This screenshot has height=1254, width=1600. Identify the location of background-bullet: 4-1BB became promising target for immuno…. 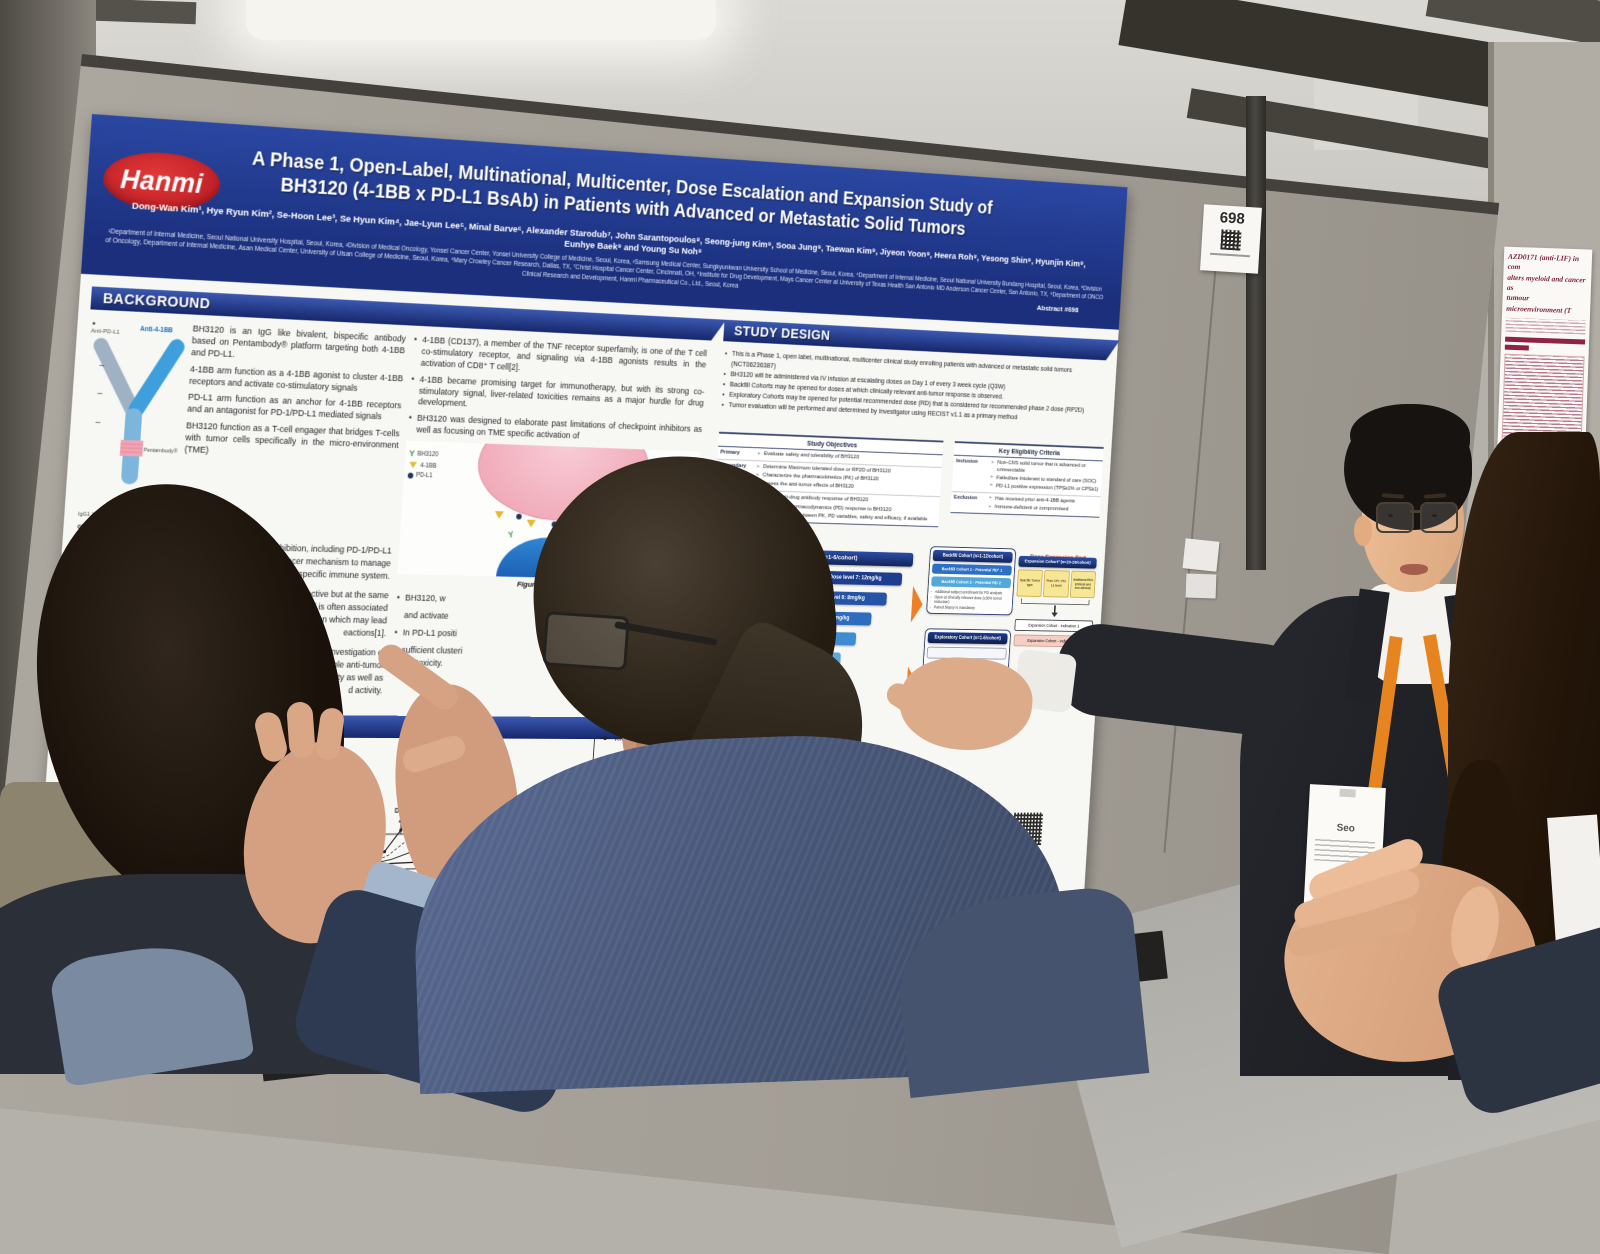
(561, 397).